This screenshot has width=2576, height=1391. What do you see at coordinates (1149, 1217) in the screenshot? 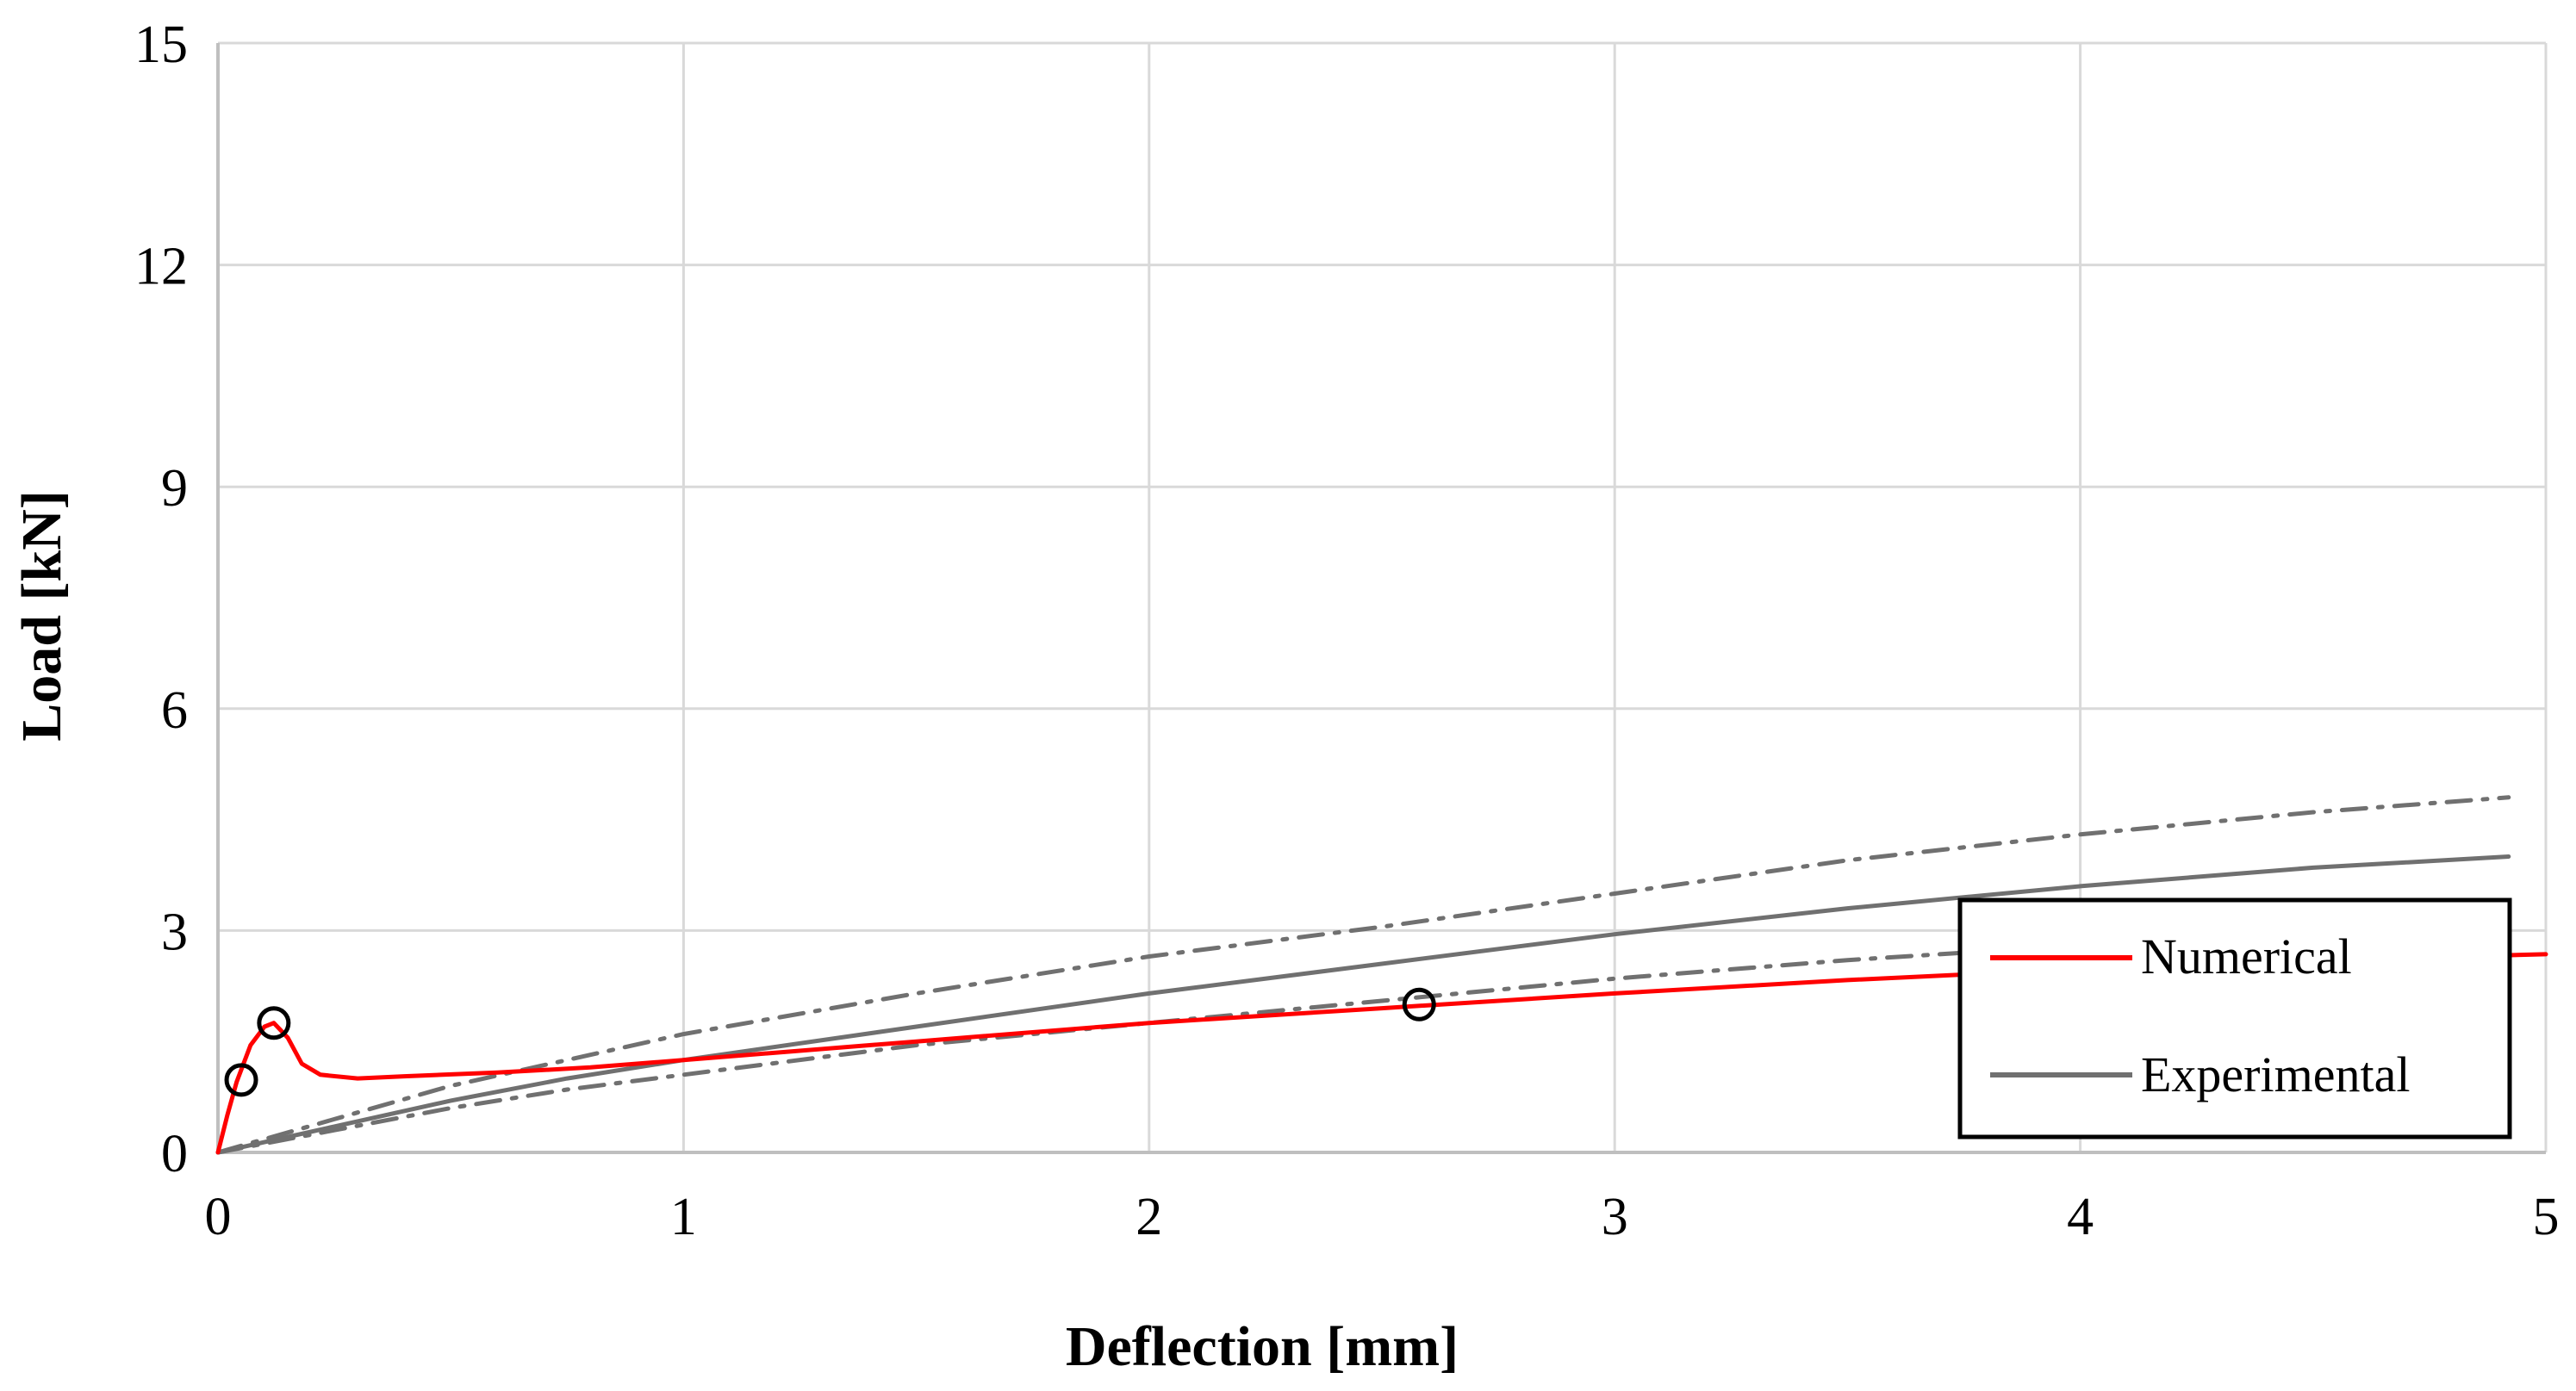
I see `x-tick-label-2: 2` at bounding box center [1149, 1217].